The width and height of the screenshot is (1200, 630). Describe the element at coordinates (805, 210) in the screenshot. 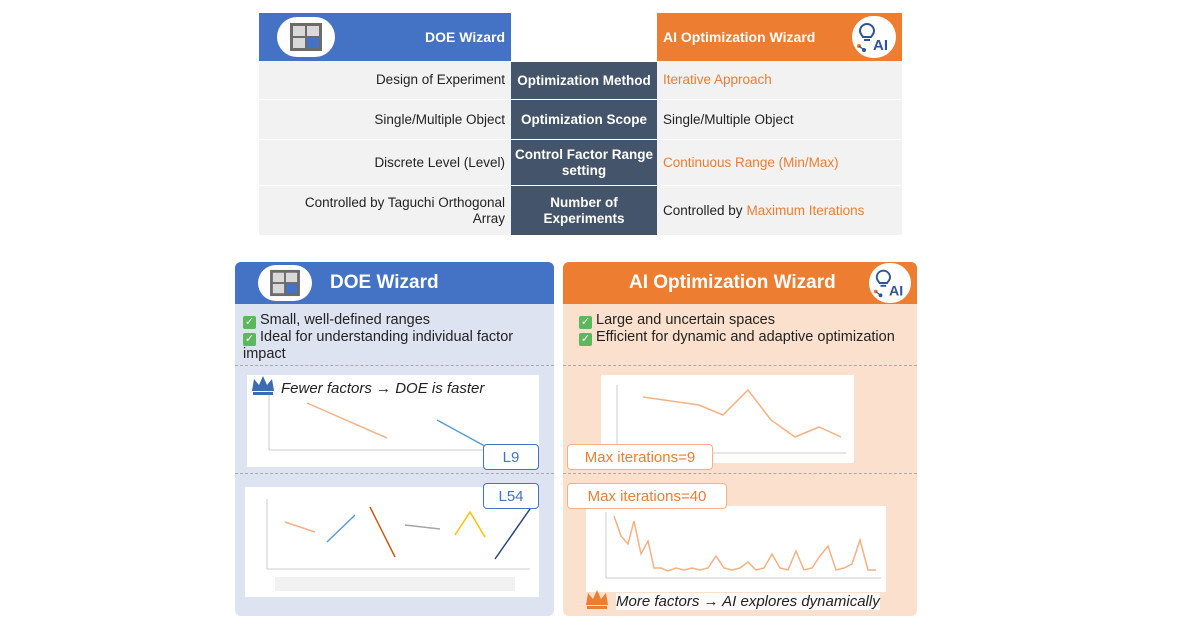

I see `ai-cell-highlight: Maximum Iterations` at that location.